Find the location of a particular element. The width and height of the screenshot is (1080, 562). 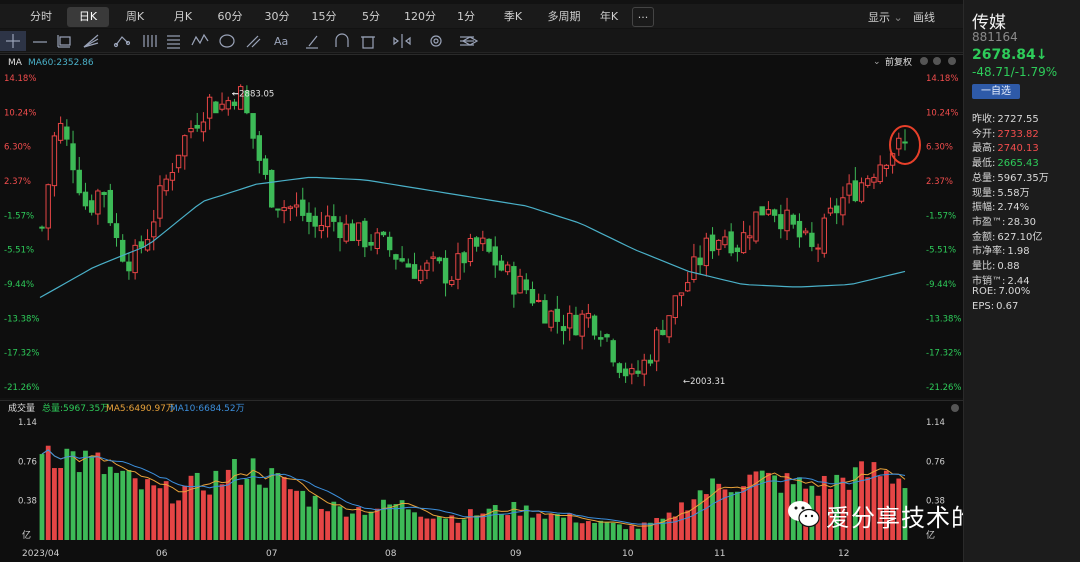

tab-daily-k: 日K is located at coordinates (88, 17).